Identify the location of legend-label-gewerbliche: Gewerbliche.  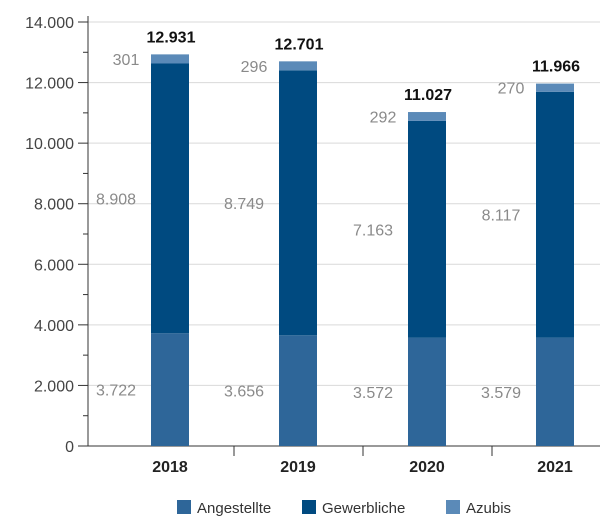
(363, 508).